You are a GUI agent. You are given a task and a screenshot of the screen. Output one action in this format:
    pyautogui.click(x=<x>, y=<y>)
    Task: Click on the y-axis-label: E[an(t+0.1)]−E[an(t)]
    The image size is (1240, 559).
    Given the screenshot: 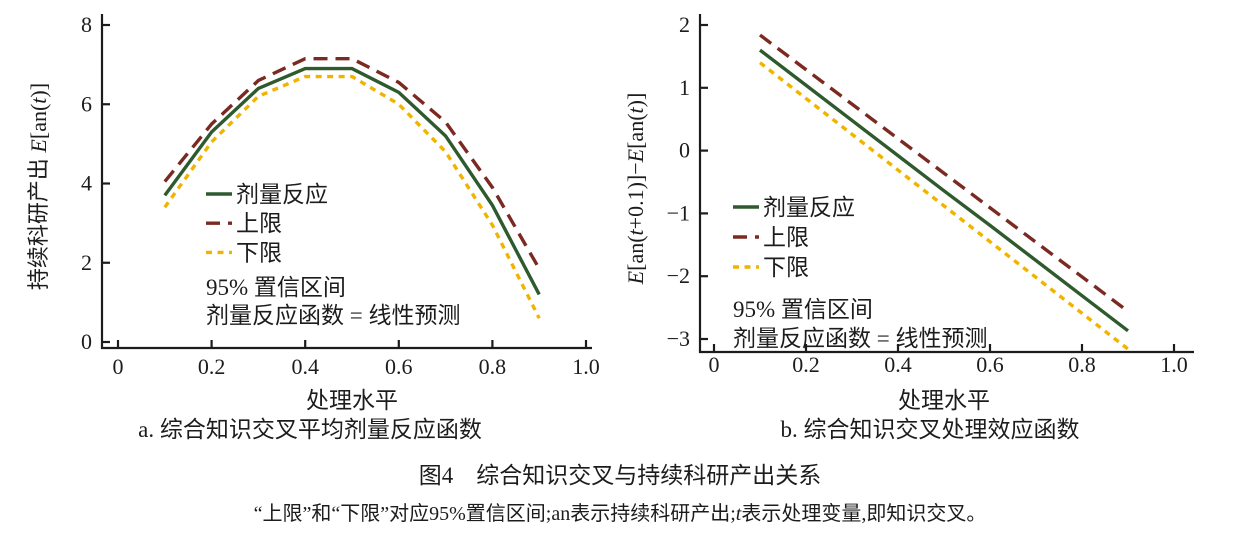 What is the action you would take?
    pyautogui.click(x=635, y=189)
    